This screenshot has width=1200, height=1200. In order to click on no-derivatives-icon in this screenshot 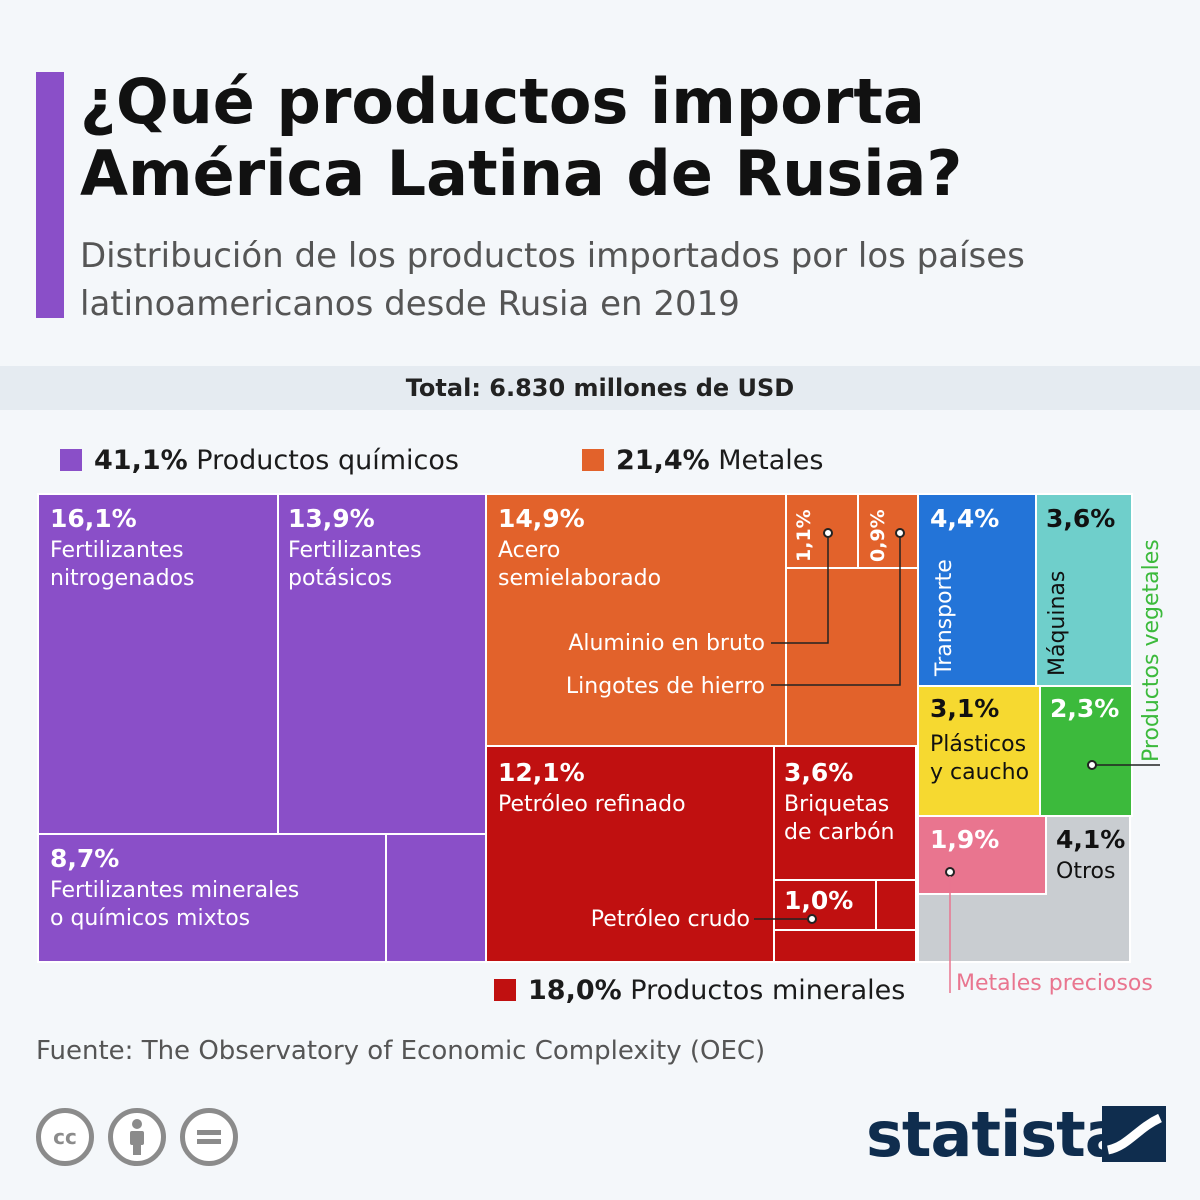, I will do `click(209, 1137)`.